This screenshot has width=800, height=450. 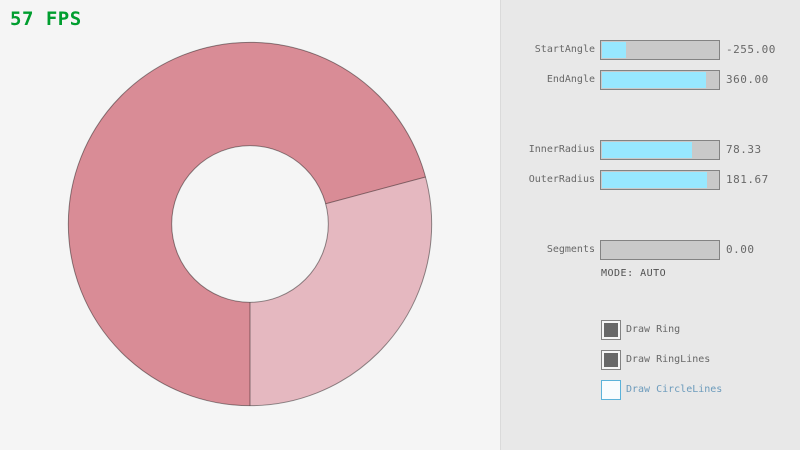 I want to click on draw-ring-label: Draw Ring, so click(x=653, y=329).